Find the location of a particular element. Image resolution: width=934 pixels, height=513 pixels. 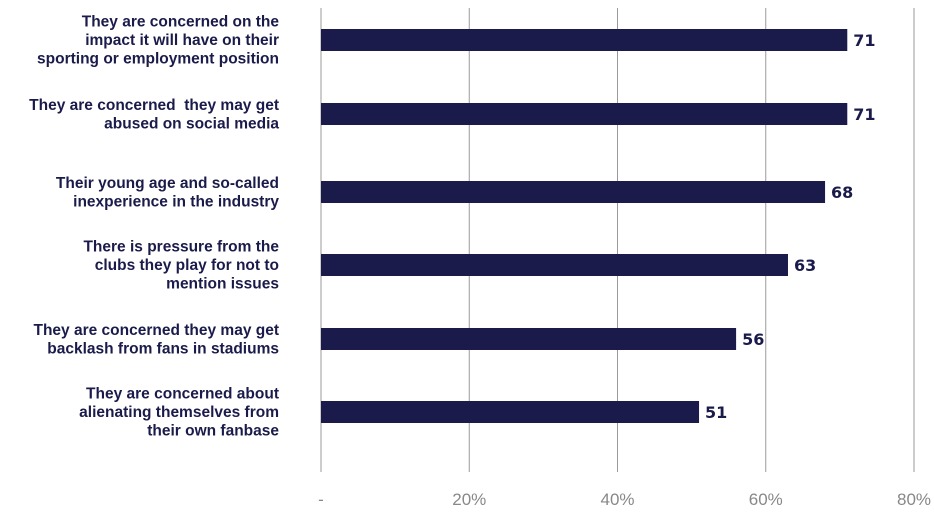

x-tick-label: 80% is located at coordinates (914, 499).